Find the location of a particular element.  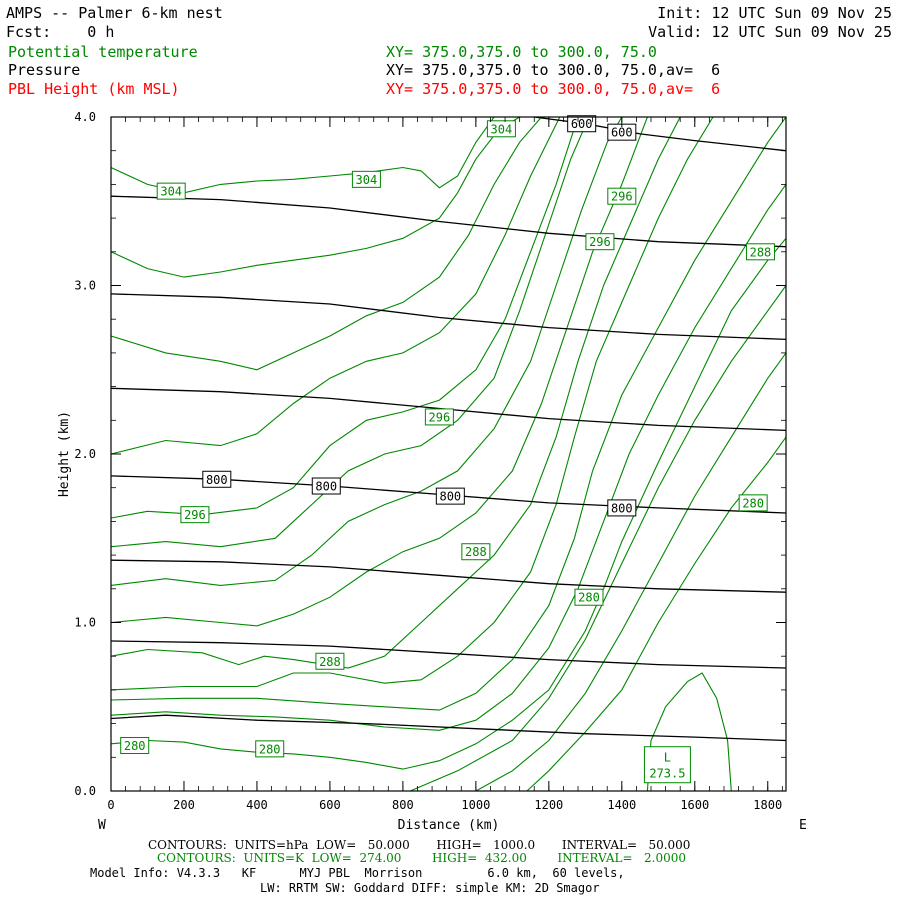

x-tick-label: 1200 is located at coordinates (548, 805).